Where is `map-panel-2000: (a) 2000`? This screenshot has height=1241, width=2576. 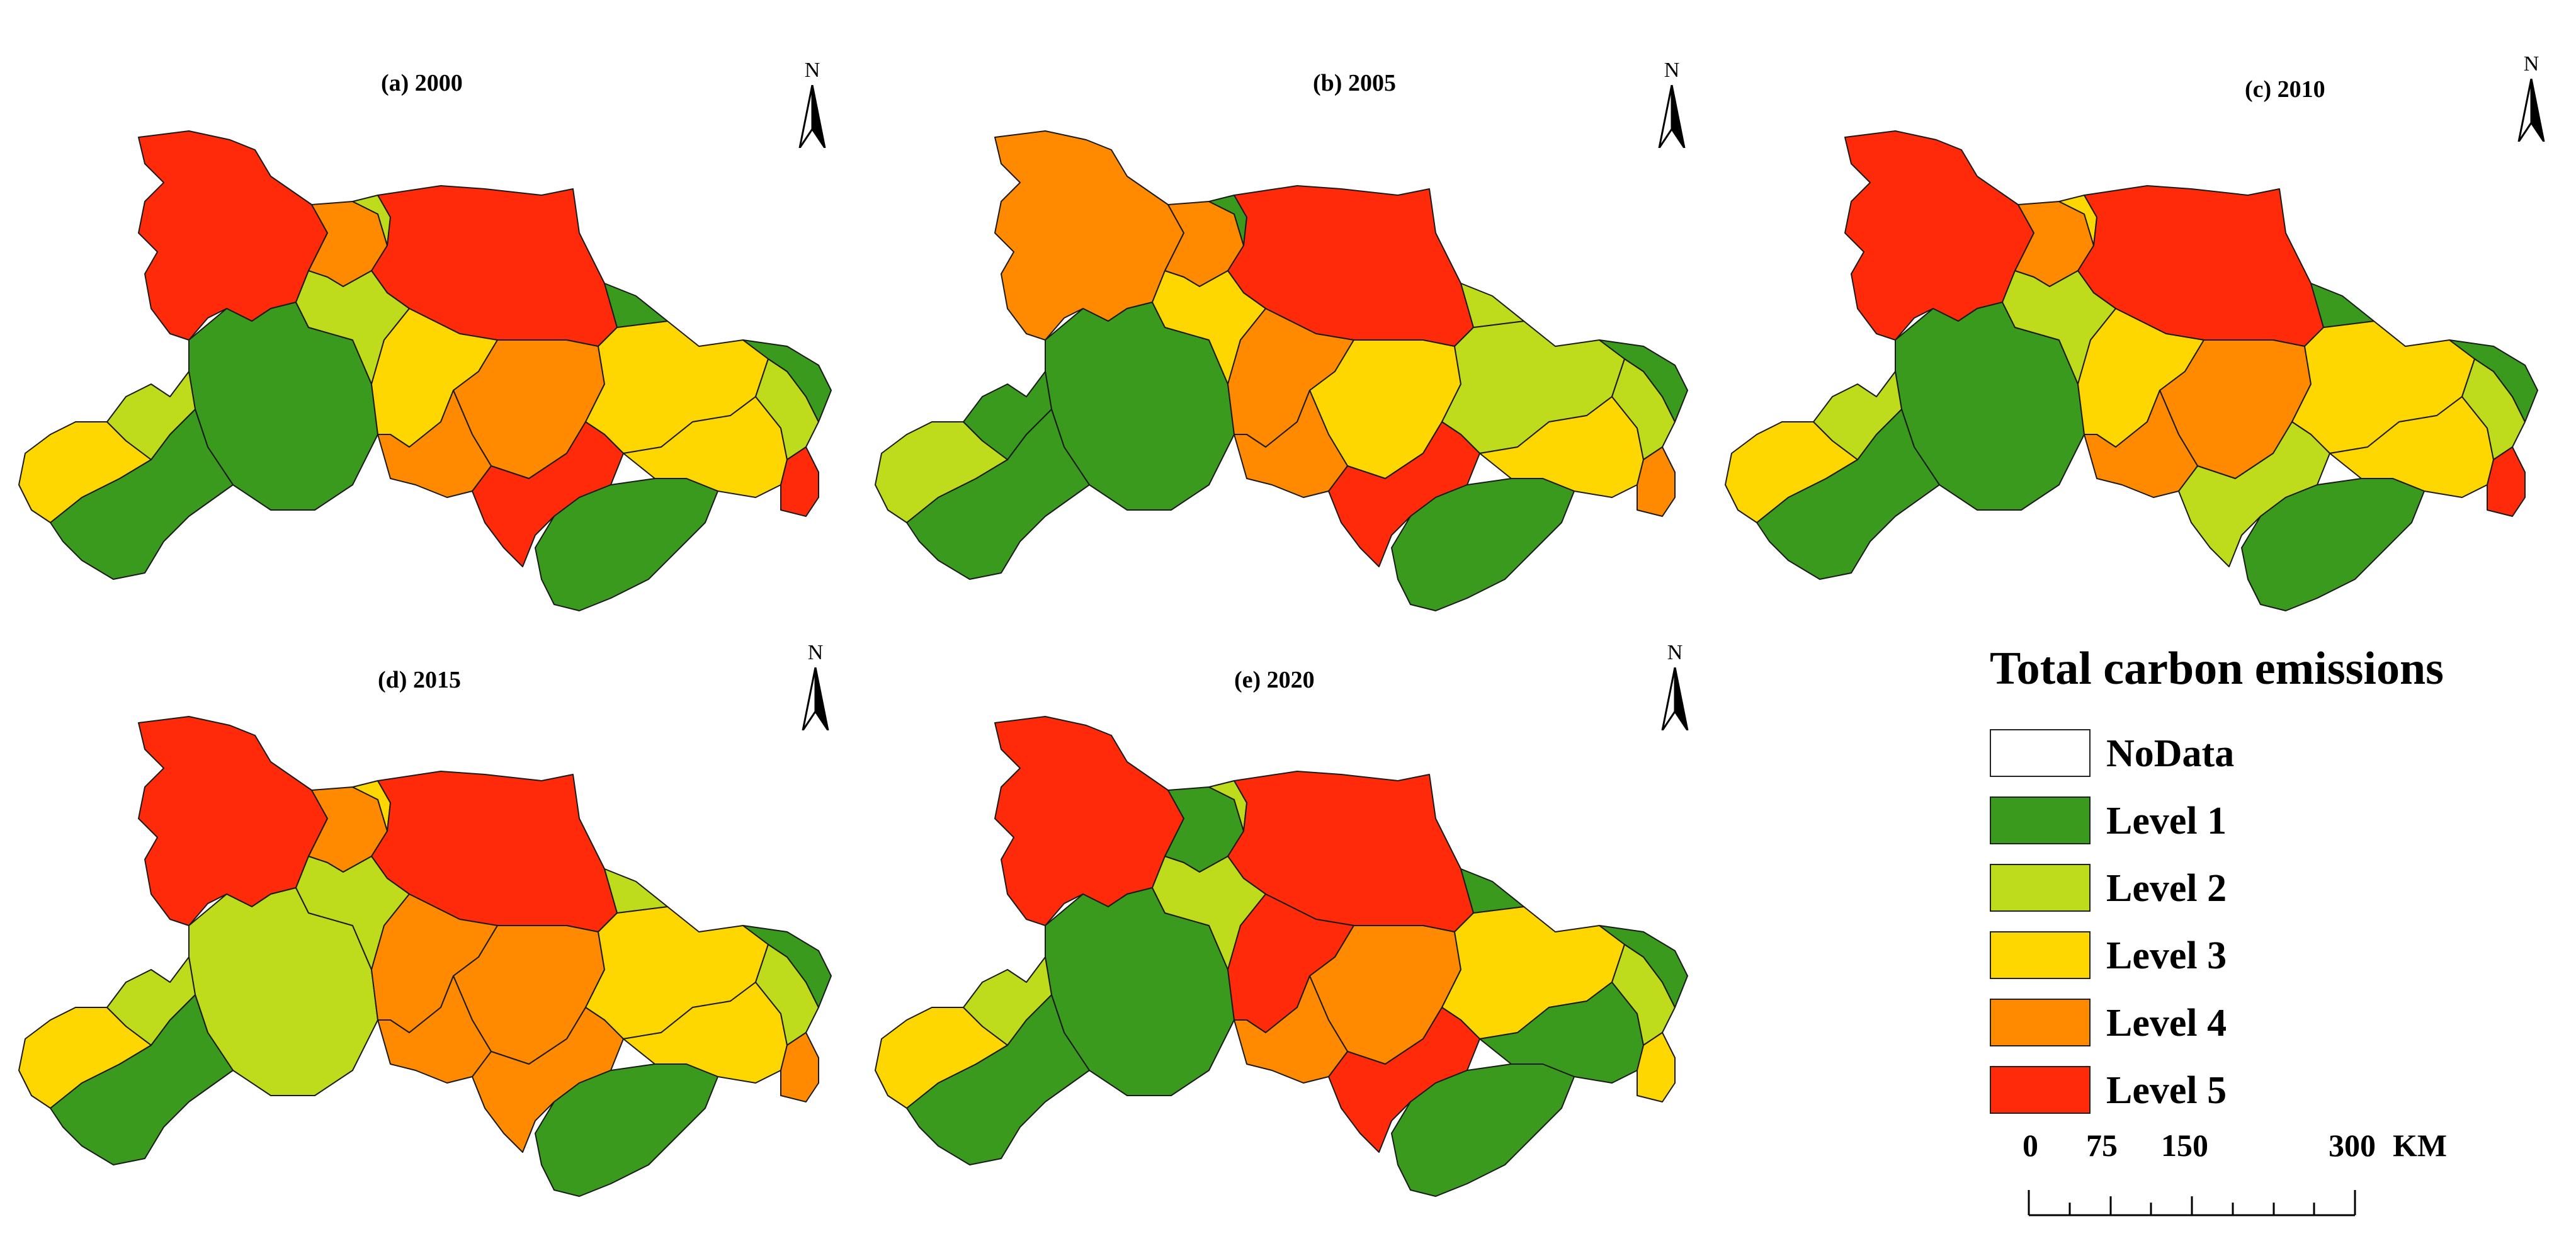 map-panel-2000: (a) 2000 is located at coordinates (422, 327).